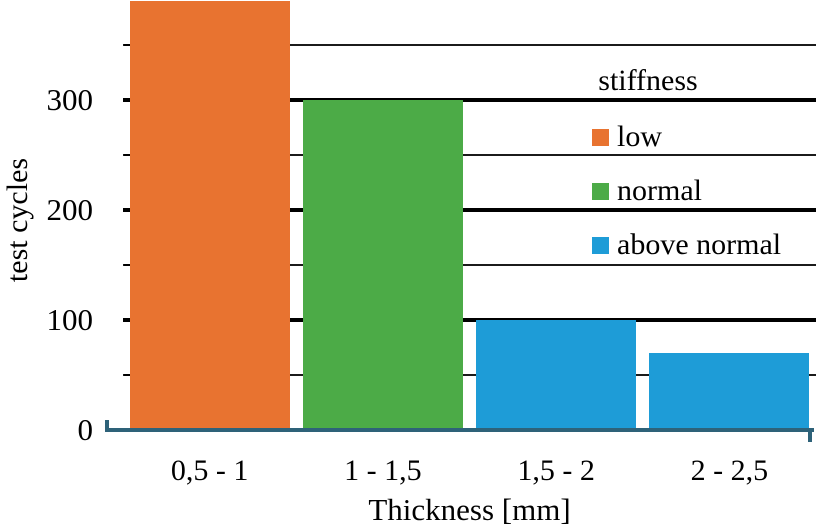 This screenshot has width=816, height=530. Describe the element at coordinates (209, 470) in the screenshot. I see `x-tick-label: 0,5 - 1` at that location.